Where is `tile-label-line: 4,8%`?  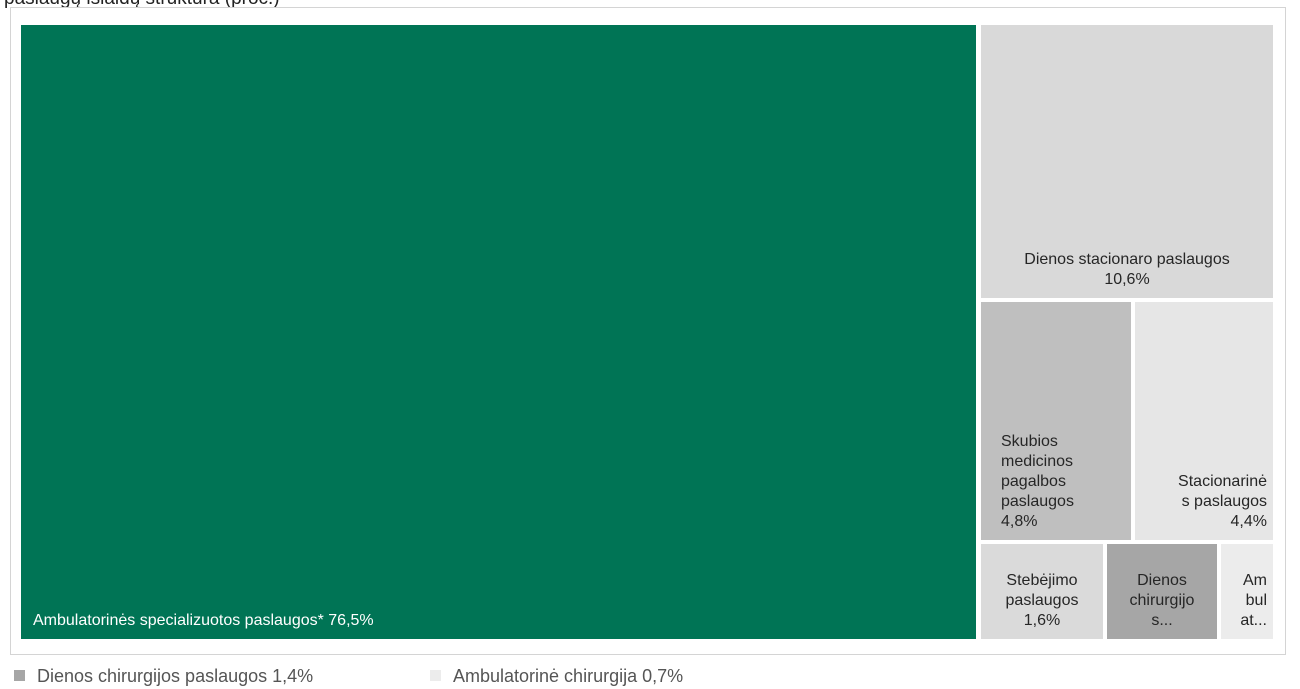
tile-label-line: 4,8% is located at coordinates (1019, 521).